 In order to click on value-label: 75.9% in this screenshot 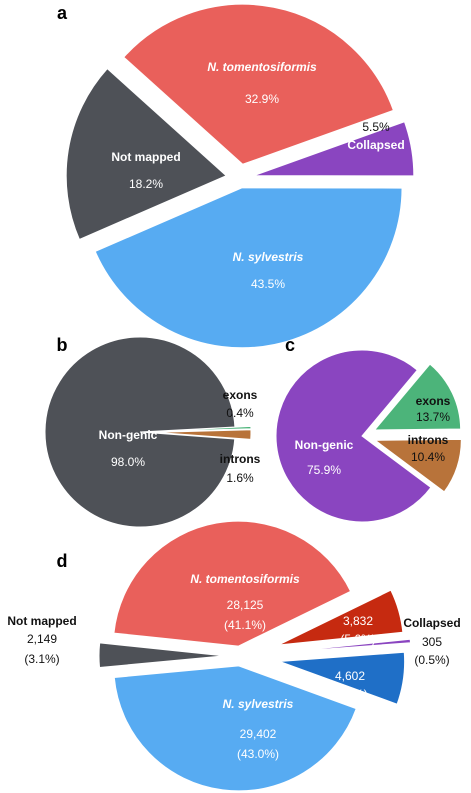, I will do `click(324, 470)`.